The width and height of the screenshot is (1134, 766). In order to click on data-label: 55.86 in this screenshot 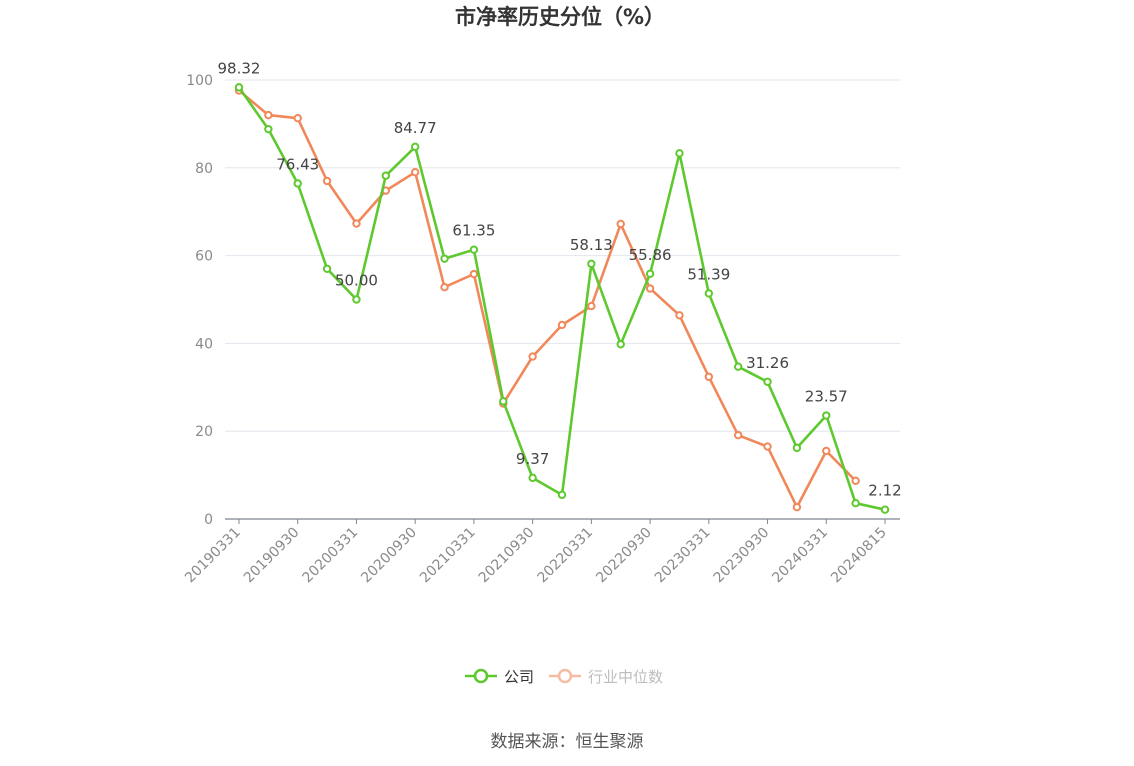, I will do `click(650, 255)`.